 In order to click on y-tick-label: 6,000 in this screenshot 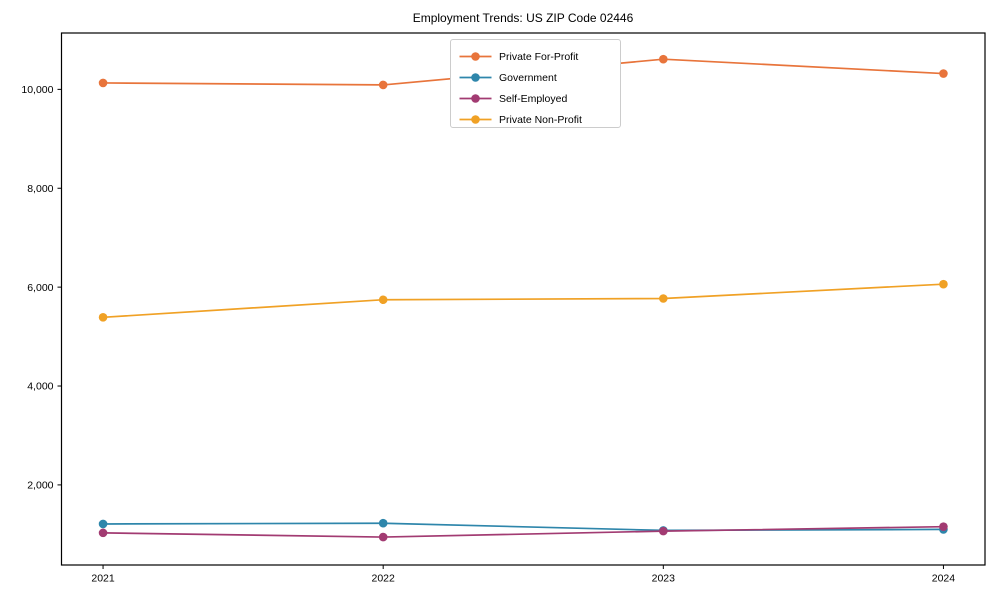, I will do `click(40, 288)`.